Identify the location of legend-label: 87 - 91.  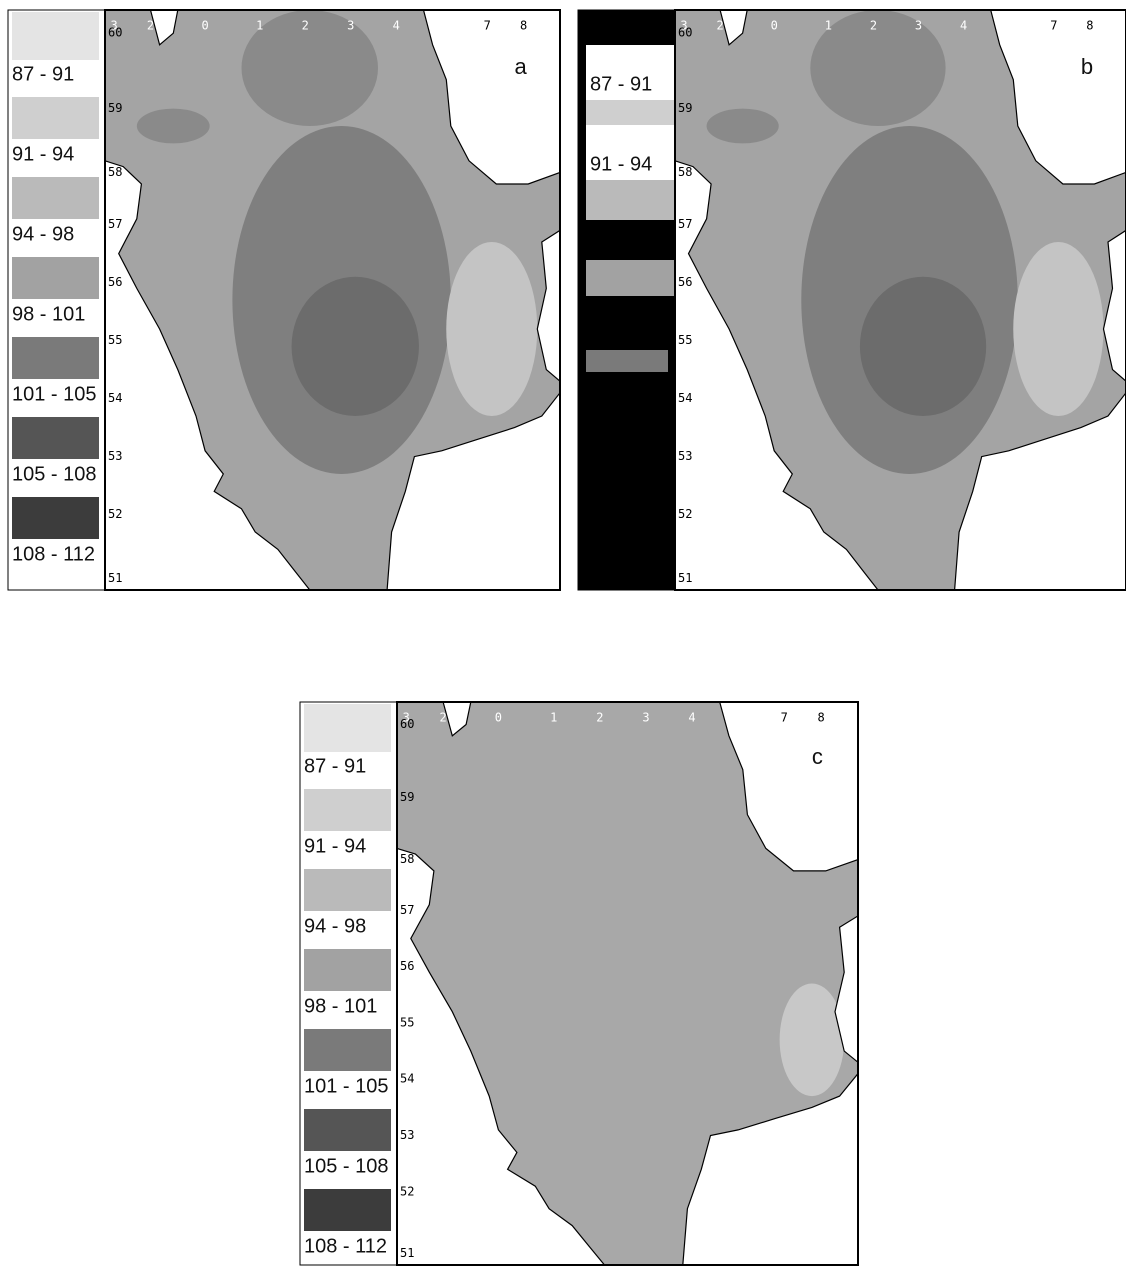
(621, 84).